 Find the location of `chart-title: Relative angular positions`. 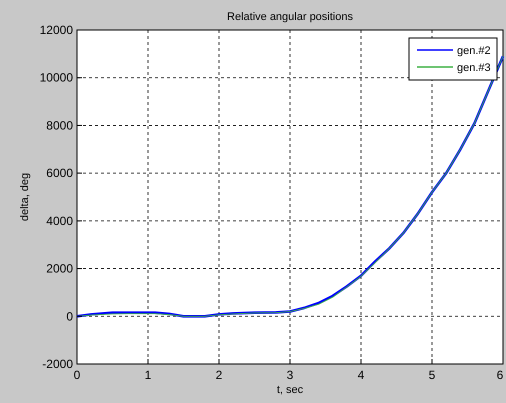

chart-title: Relative angular positions is located at coordinates (290, 17).